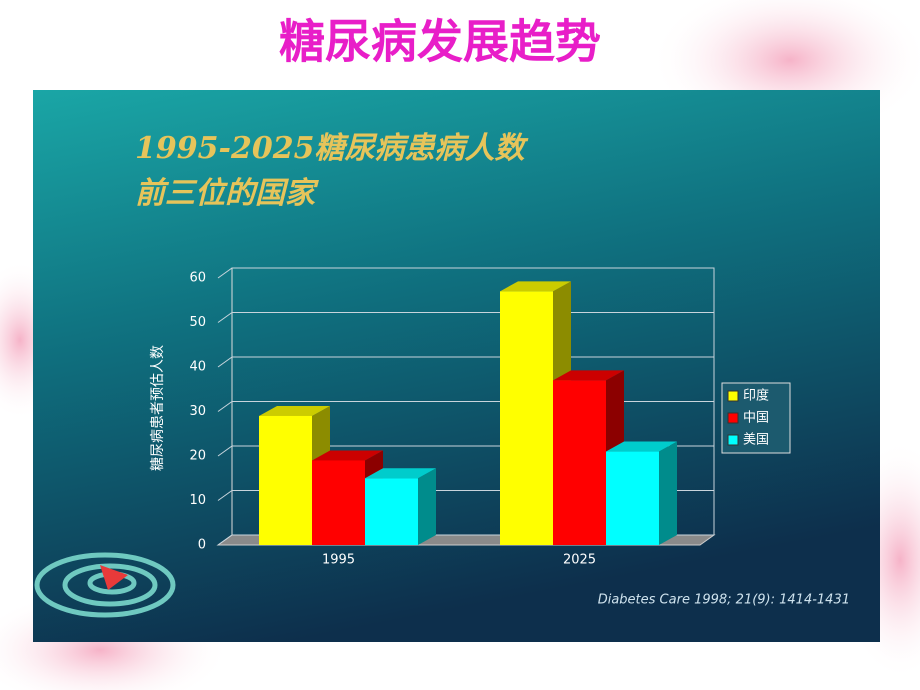  Describe the element at coordinates (465, 273) in the screenshot. I see `grid-line` at that location.